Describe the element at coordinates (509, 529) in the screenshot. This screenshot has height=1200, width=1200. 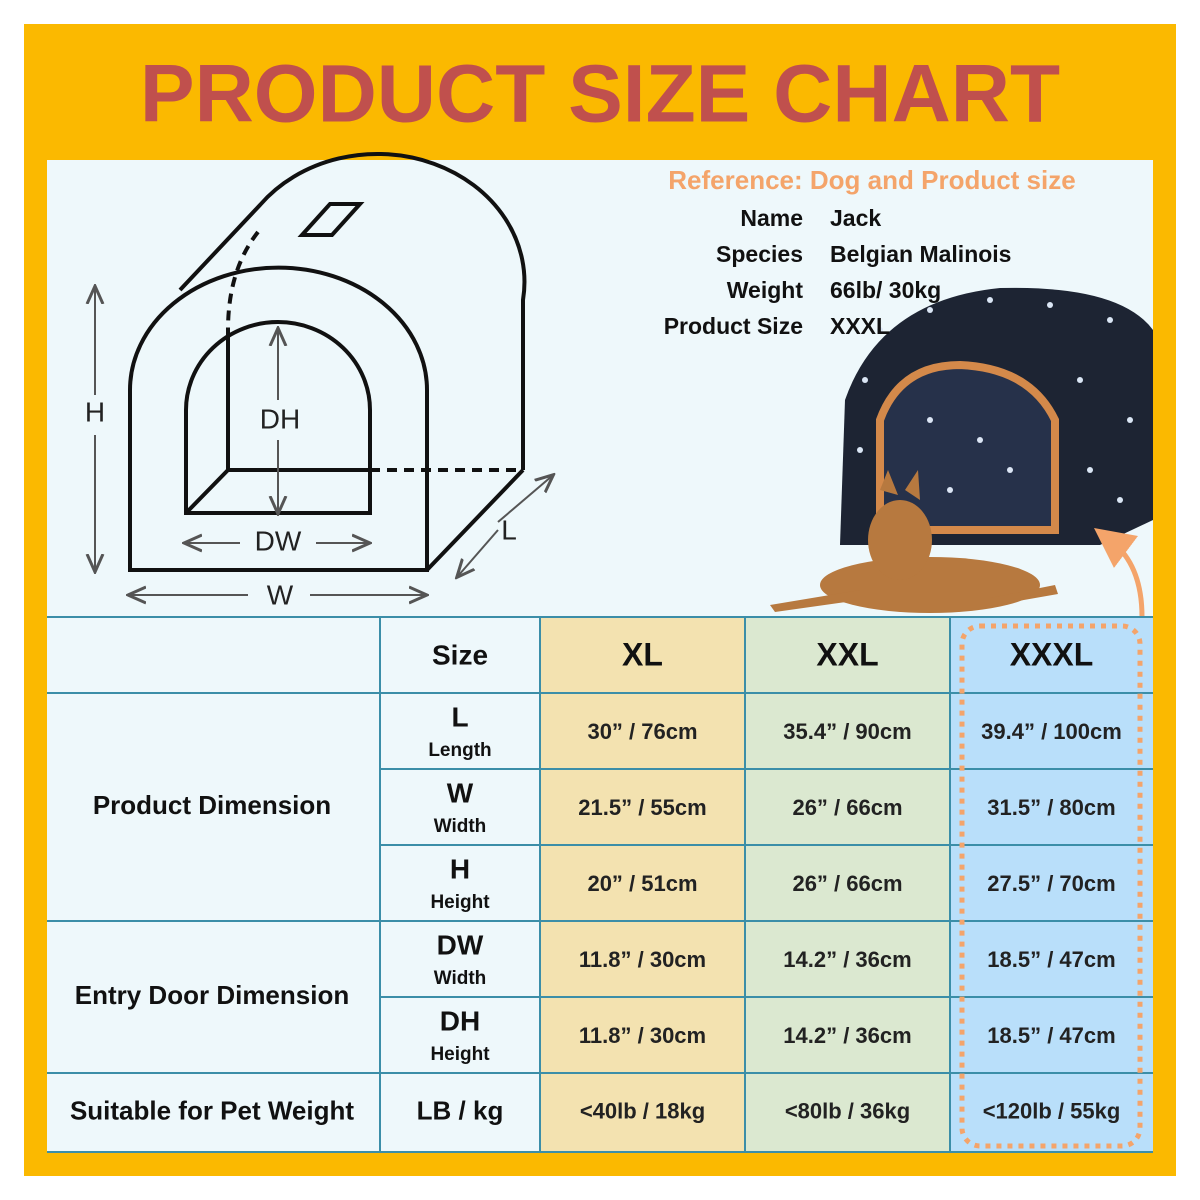
I see `length-label: L` at that location.